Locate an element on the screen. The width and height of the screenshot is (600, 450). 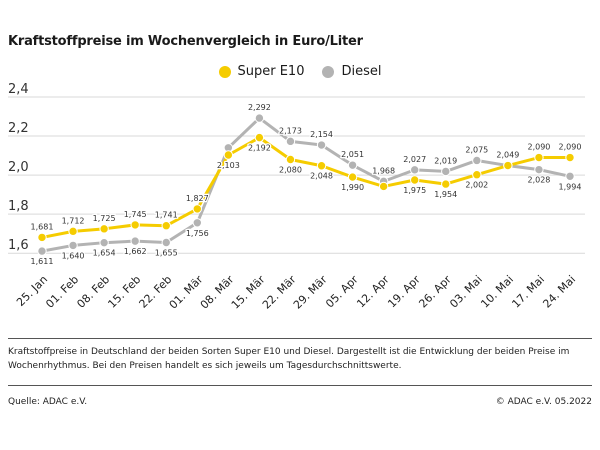
data-label: 1,990 is located at coordinates (352, 187).